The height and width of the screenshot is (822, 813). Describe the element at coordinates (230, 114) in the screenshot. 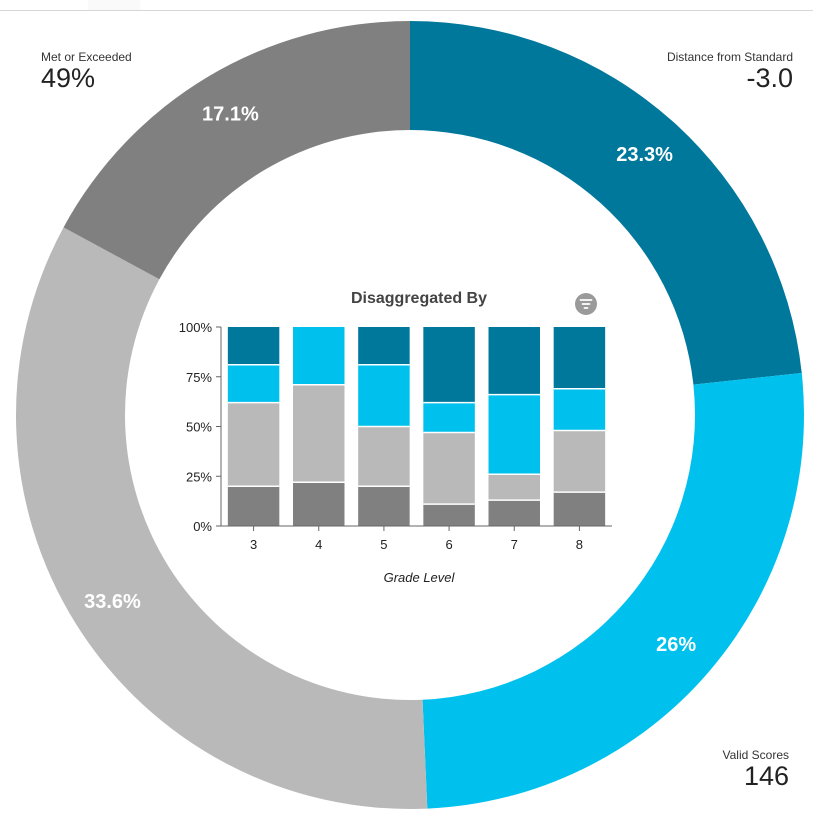

I see `donut-slice-label-4: 17.1%` at that location.